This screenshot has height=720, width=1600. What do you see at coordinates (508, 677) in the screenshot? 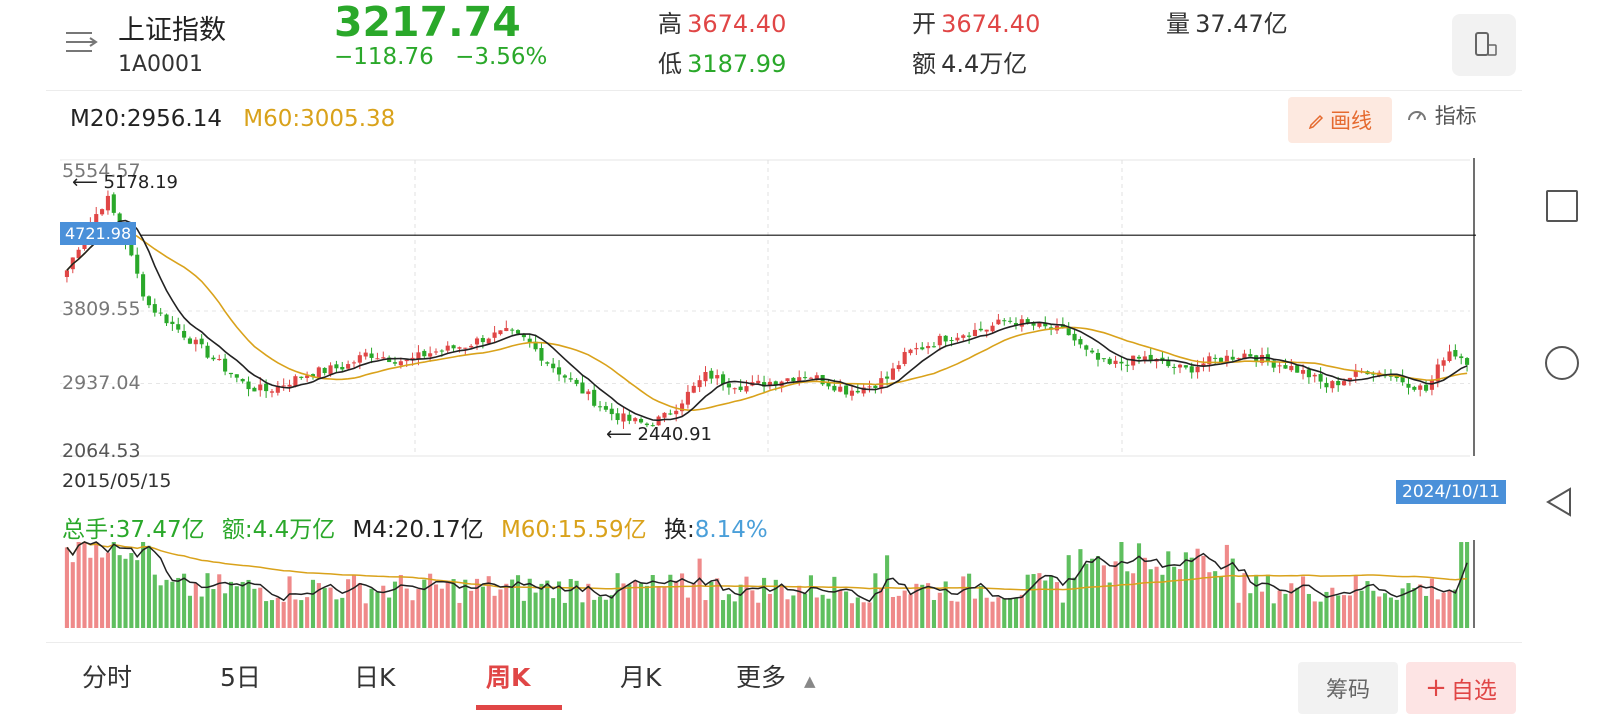
I see `tab-weekly-k: 周K` at bounding box center [508, 677].